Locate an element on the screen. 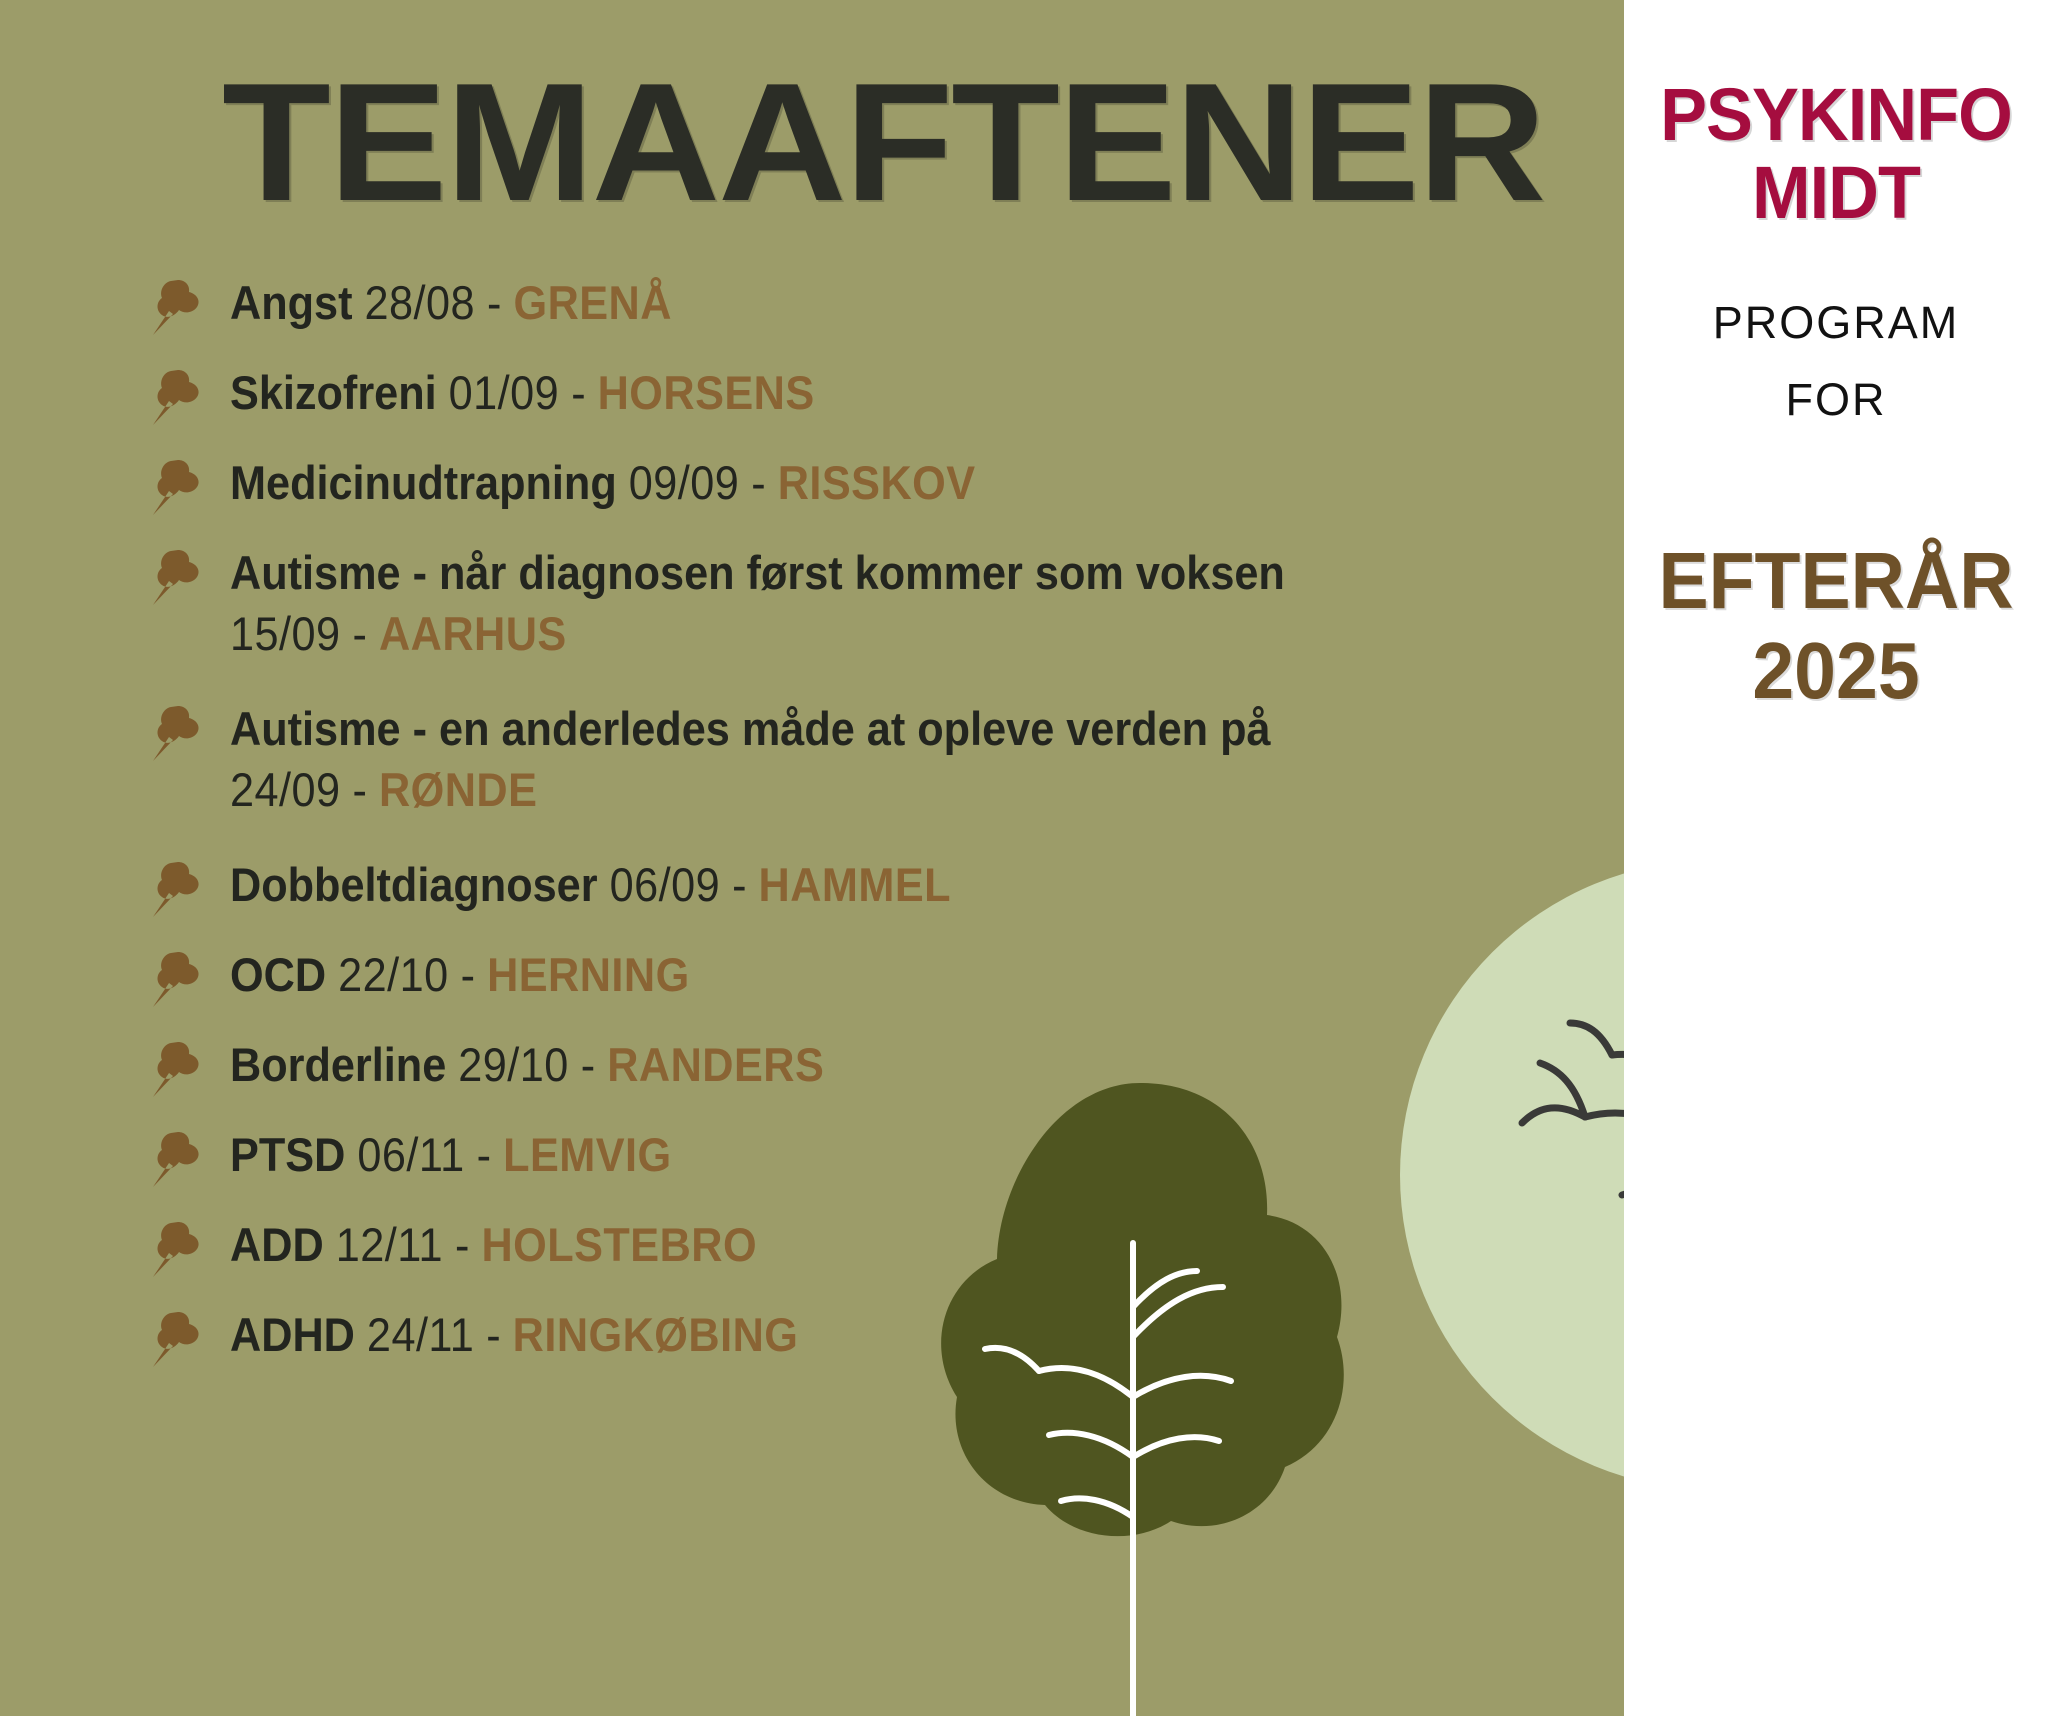  event-text: ADHD 24/11 - RINGKØBING is located at coordinates (832, 1334).